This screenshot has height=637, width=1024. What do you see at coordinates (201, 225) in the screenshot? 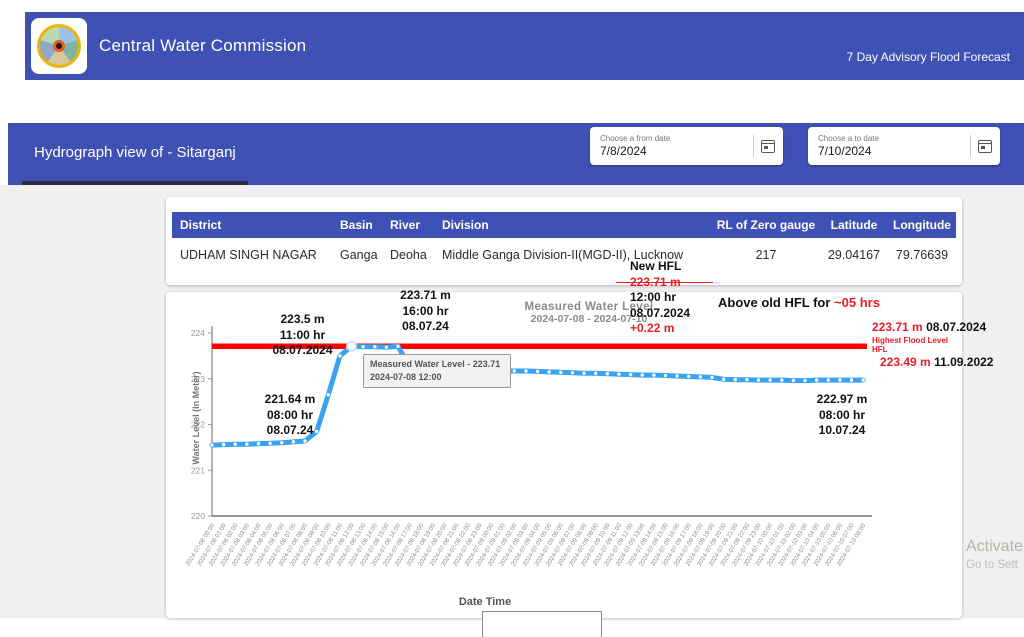
I see `col-district: District` at bounding box center [201, 225].